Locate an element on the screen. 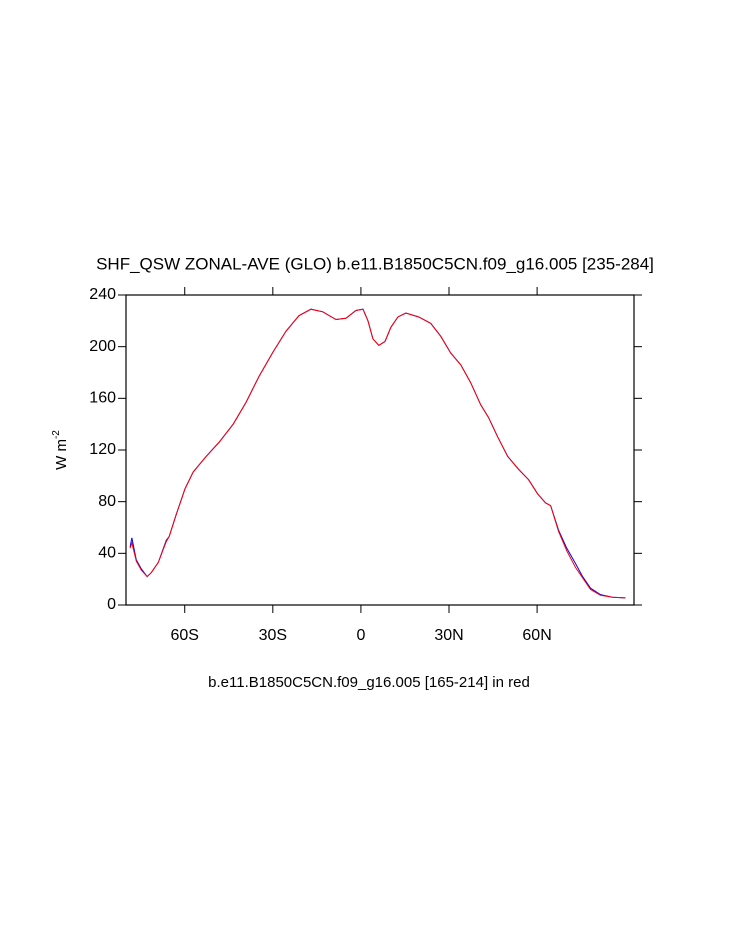 This screenshot has height=945, width=733. x-tick-label: 30N is located at coordinates (448, 635).